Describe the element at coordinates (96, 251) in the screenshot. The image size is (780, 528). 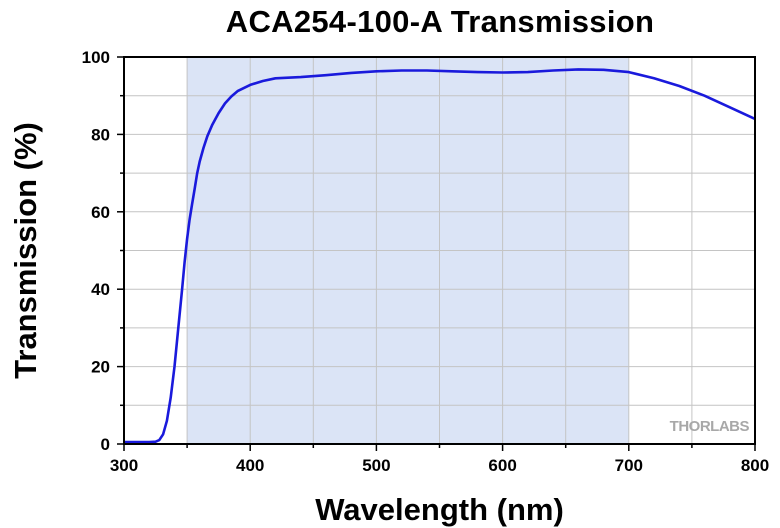
I see `y-tick-labels: 0 20 40 60 80 100` at that location.